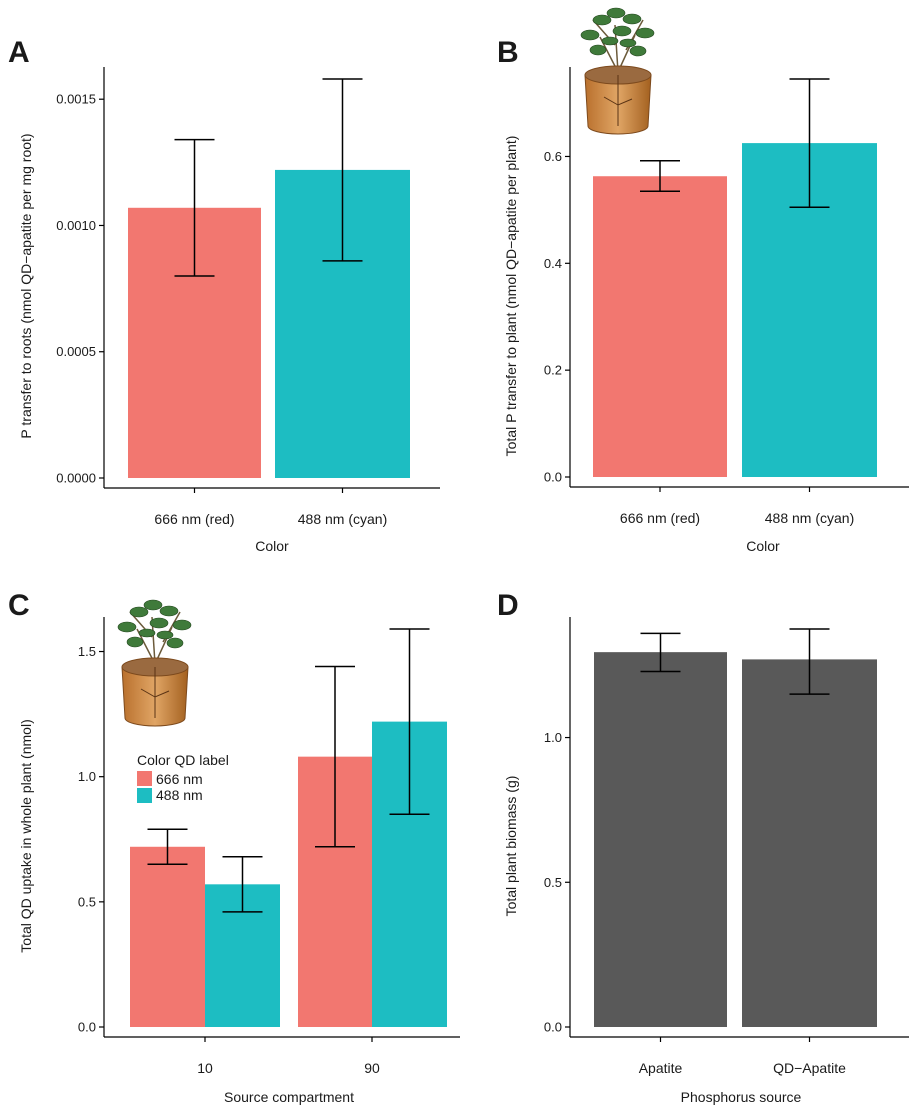  What do you see at coordinates (735, 143) in the screenshot?
I see `error-bars-b` at bounding box center [735, 143].